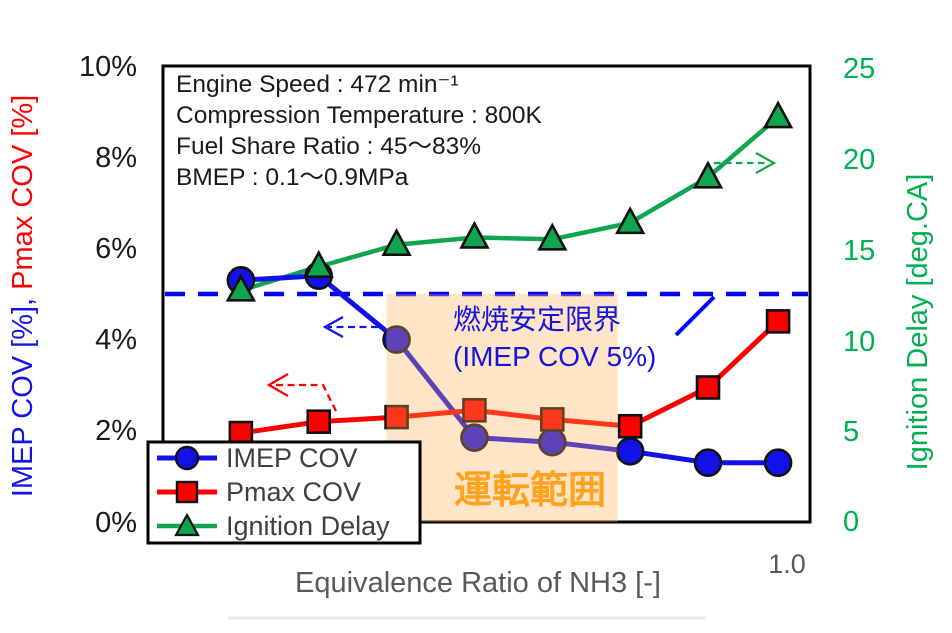 The height and width of the screenshot is (633, 952). I want to click on stability-limit-annotation: 燃焼安定限界 (IMEP COV 5%), so click(554, 338).